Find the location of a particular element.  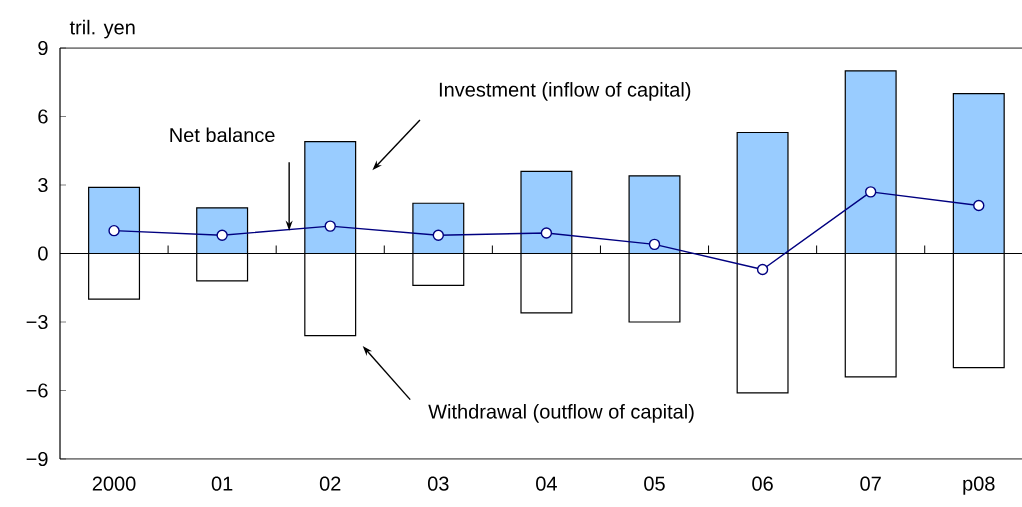

y-axis-title: tril. yen is located at coordinates (102, 29).